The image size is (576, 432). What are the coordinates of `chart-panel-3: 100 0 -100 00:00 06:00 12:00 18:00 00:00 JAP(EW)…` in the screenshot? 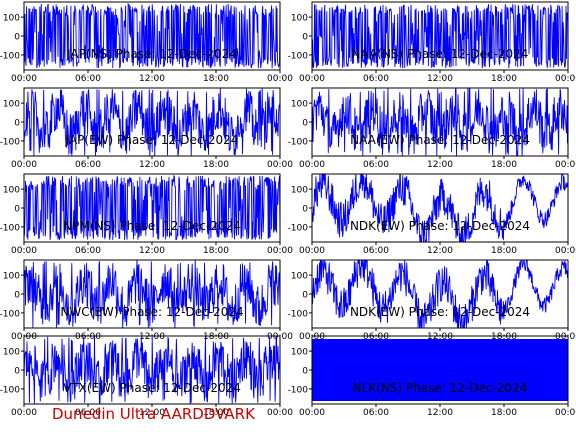 It's located at (146, 128).